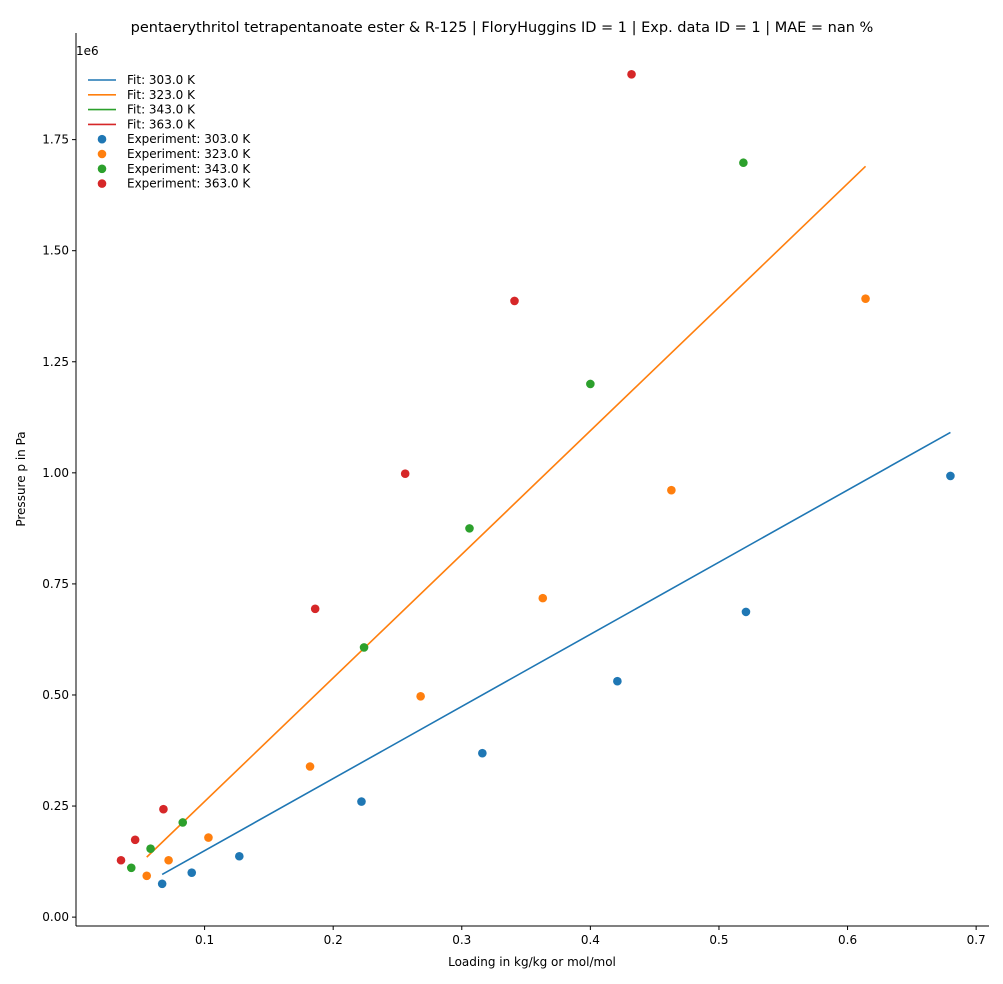  I want to click on y-axis-label: Pressure p in Pa, so click(21, 478).